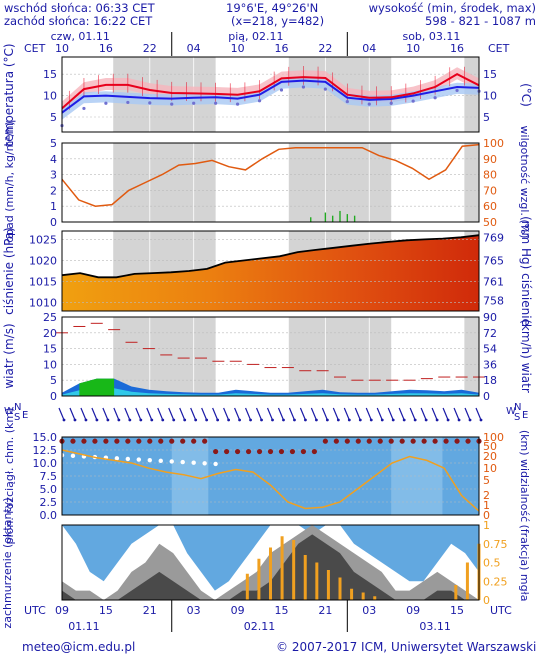 This screenshot has width=540, height=660. Describe the element at coordinates (495, 581) in the screenshot. I see `fog-tick-right: 0.25` at that location.